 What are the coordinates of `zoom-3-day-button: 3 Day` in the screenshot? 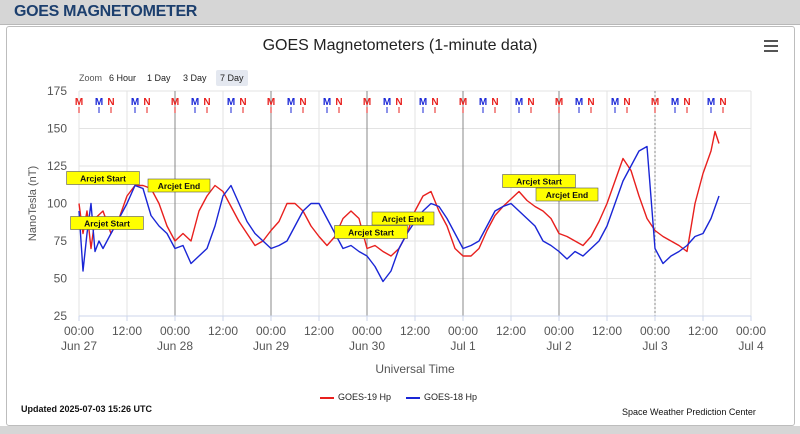 It's located at (195, 78).